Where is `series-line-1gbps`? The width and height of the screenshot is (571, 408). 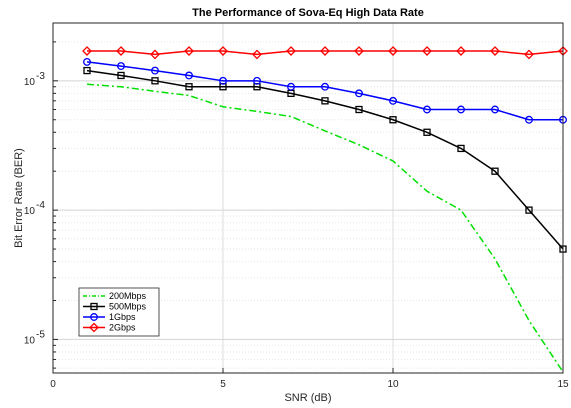 series-line-1gbps is located at coordinates (324, 91).